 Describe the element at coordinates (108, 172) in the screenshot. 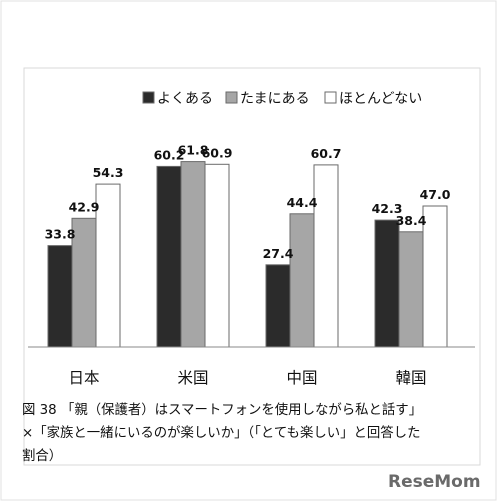

I see `value-label: 54.3` at that location.